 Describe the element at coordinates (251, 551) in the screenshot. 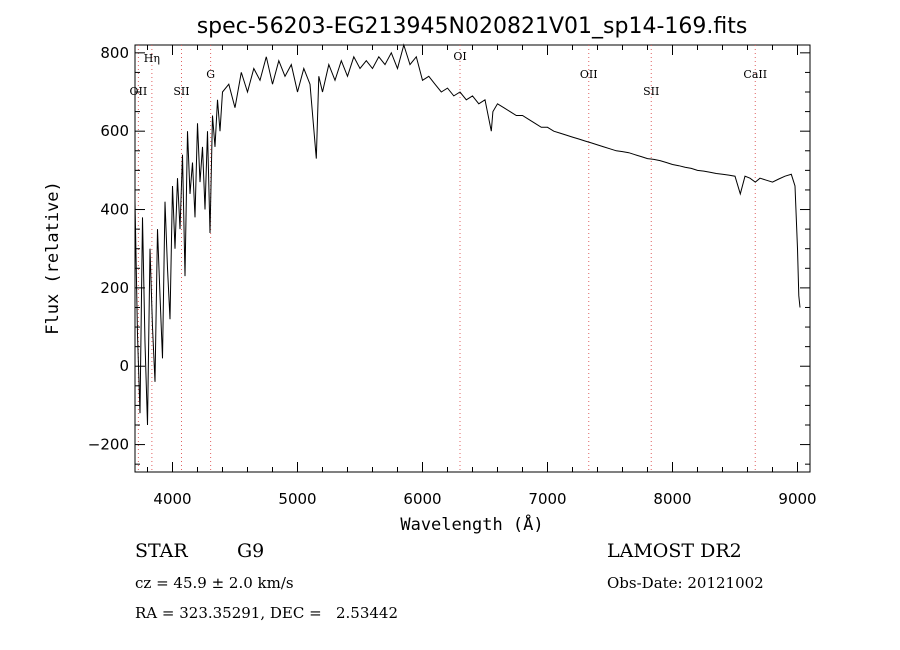

I see `object-subclass: G9` at that location.